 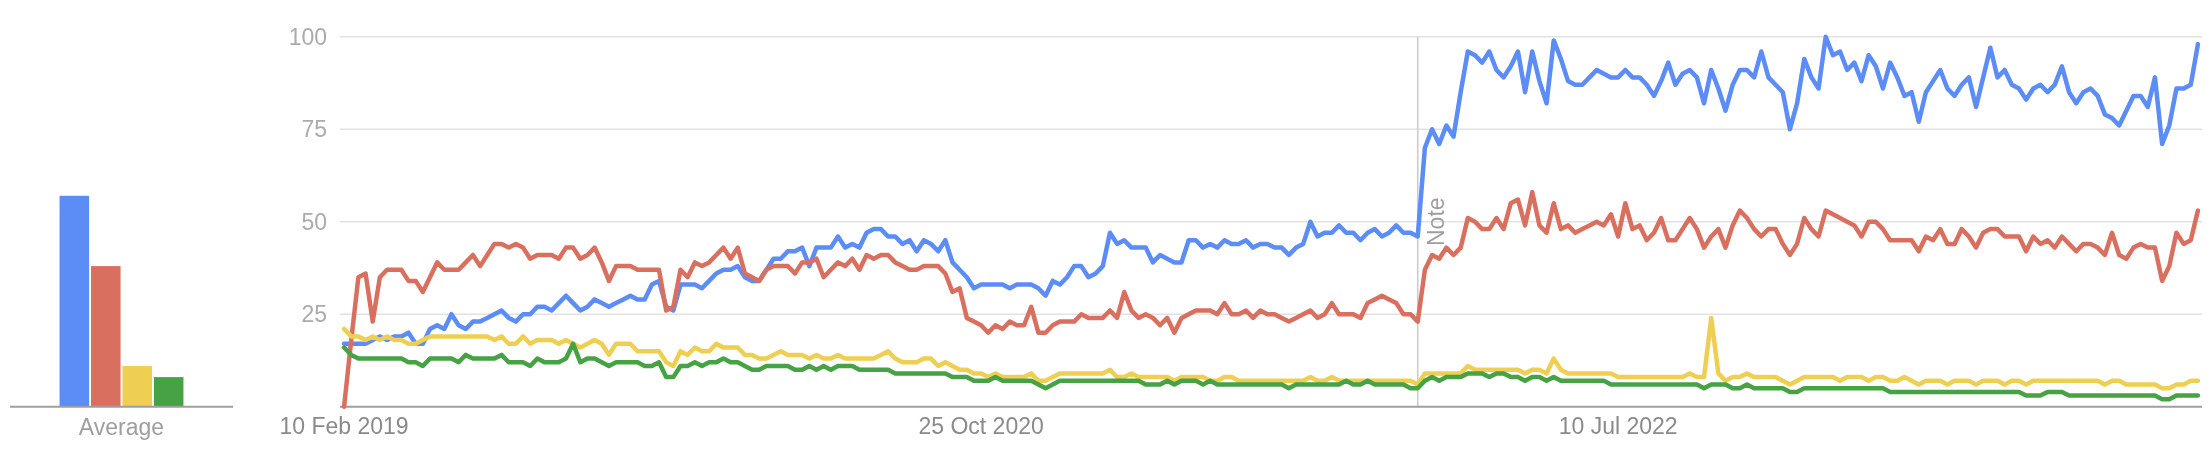 What do you see at coordinates (314, 221) in the screenshot?
I see `y-tick-label: 50` at bounding box center [314, 221].